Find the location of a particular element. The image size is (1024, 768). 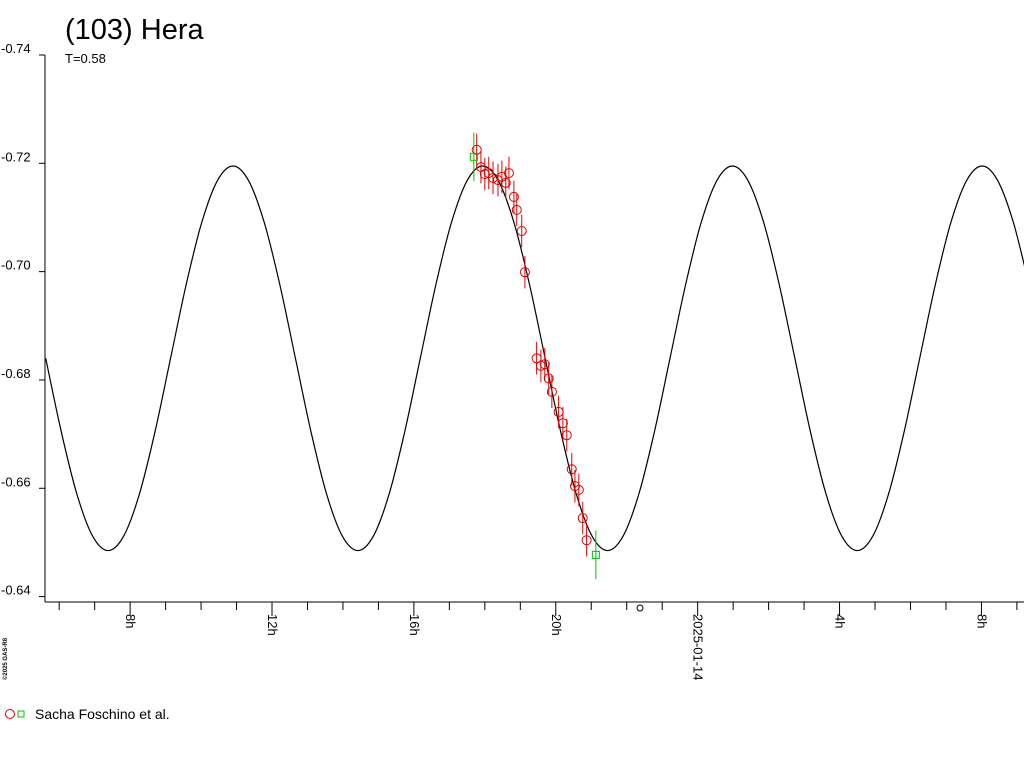

chart-title: (103) Hera is located at coordinates (134, 30).